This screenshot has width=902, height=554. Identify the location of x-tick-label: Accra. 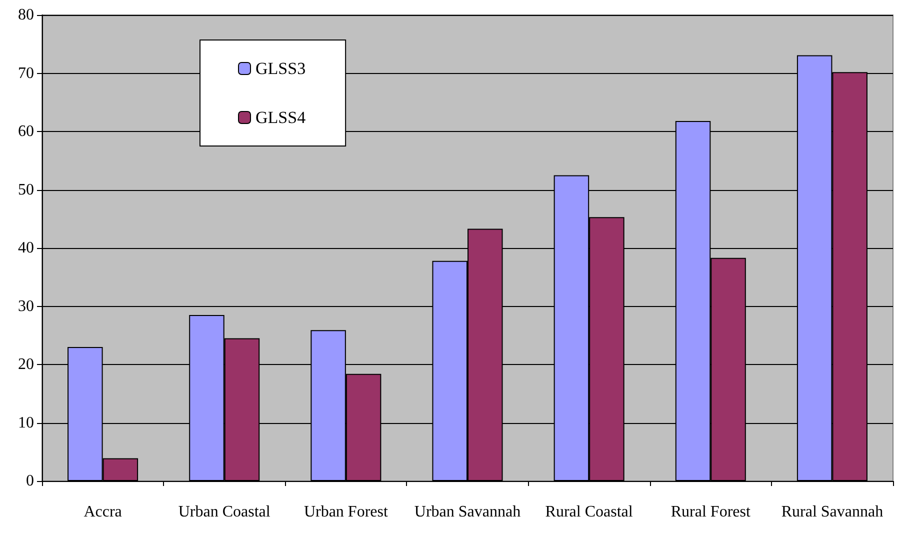
(103, 512).